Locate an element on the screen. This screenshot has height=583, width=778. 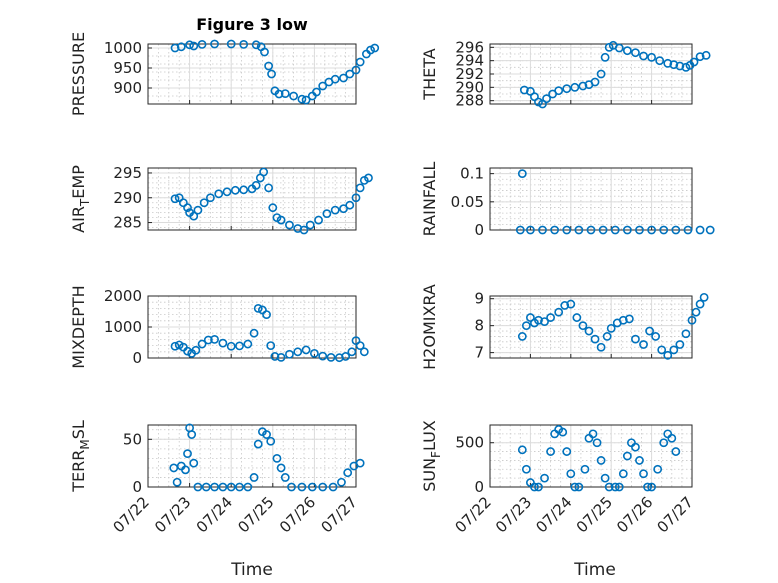
x-tick-label: 07/27 is located at coordinates (675, 514).